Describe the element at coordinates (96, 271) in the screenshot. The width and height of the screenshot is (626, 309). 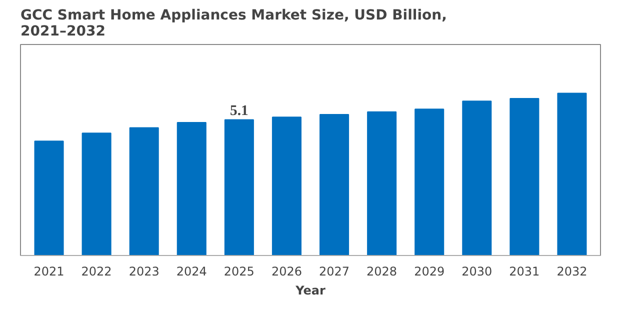
I see `x-tick-label: 2022` at that location.